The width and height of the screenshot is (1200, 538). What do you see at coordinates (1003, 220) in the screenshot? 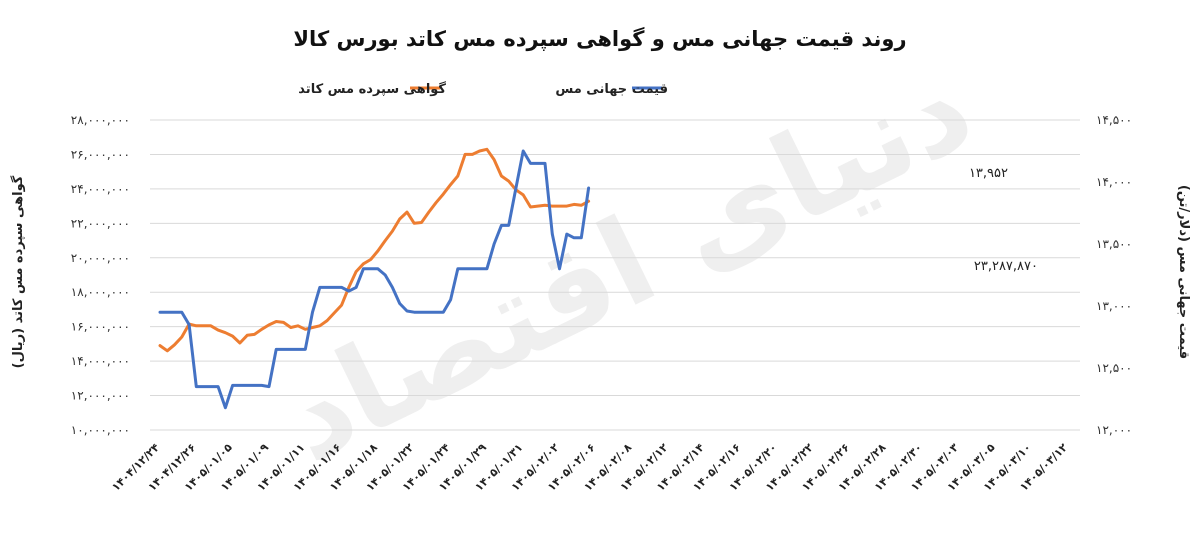
I see `annotations: ۱۳,۹۵۲ ۲۳,۲۸۷,۸۷۰` at bounding box center [1003, 220].